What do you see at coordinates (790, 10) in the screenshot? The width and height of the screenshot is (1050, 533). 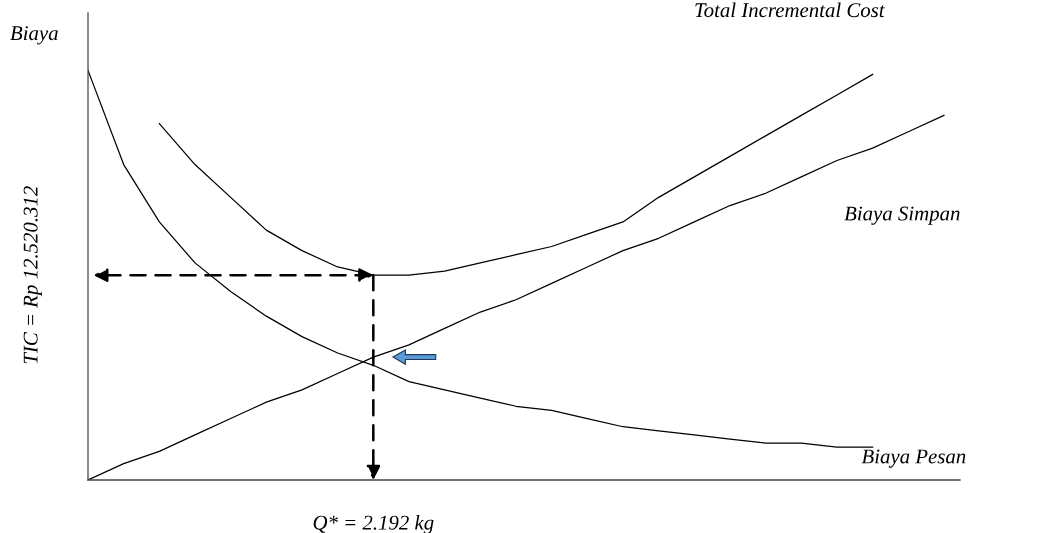 I see `text: Total Incremental Cost` at bounding box center [790, 10].